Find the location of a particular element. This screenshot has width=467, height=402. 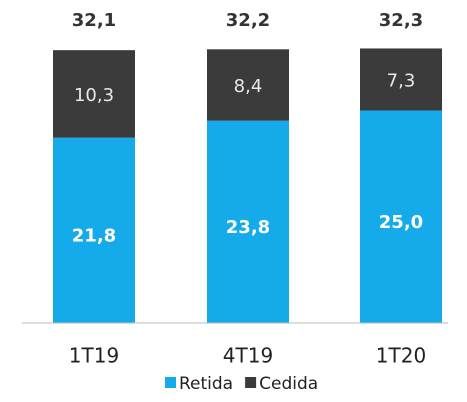

legend-label: Retida is located at coordinates (206, 384).